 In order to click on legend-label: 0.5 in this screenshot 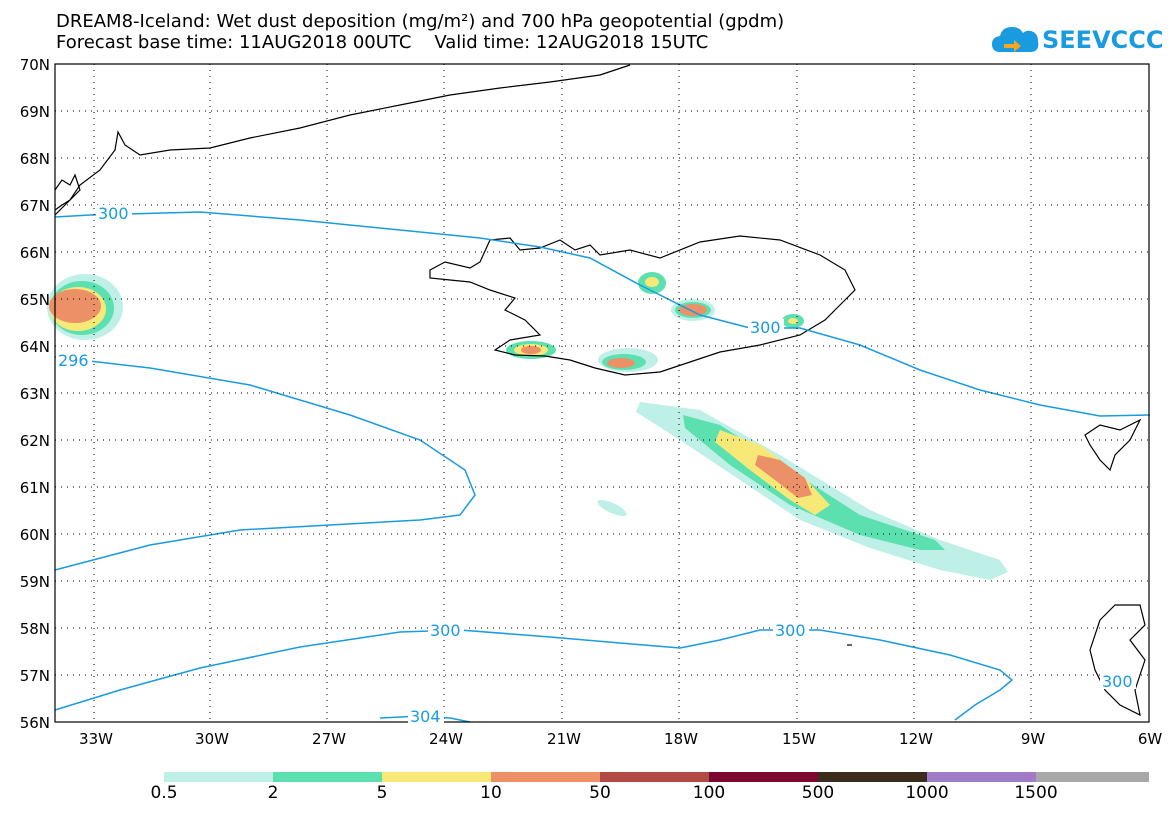, I will do `click(164, 793)`.